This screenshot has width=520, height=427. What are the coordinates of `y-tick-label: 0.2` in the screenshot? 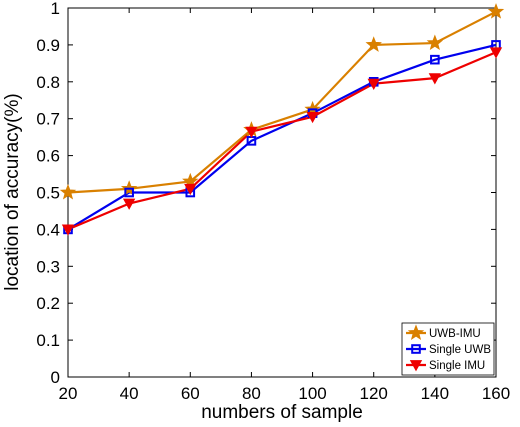 It's located at (48, 303).